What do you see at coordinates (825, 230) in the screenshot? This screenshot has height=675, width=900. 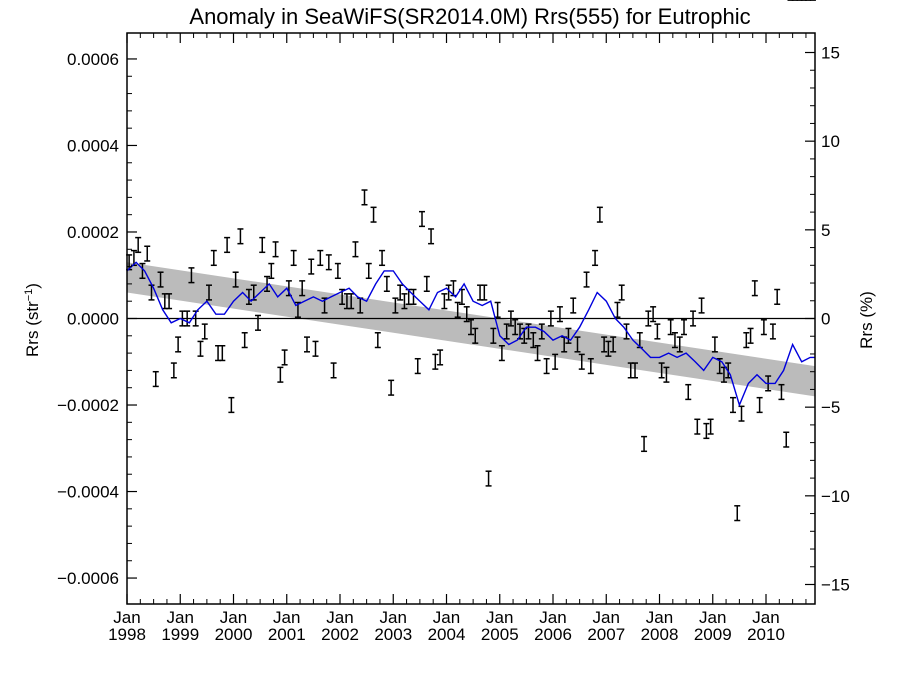 I see `y2-tick-label: 5` at bounding box center [825, 230].